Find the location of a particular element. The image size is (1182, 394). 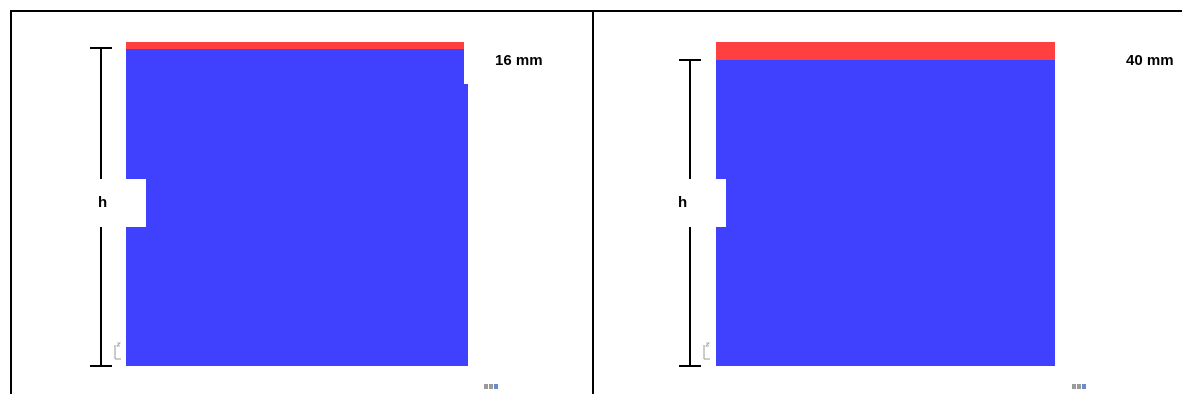

thickness-label: 40 mm is located at coordinates (1150, 60).